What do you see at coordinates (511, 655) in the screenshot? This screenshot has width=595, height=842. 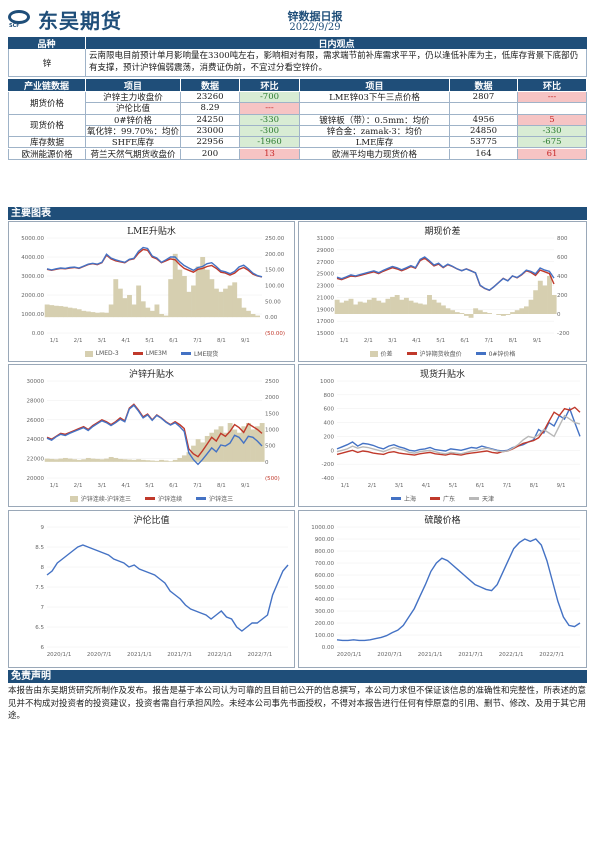 I see `x-tick: 2022/1/1` at bounding box center [511, 655].